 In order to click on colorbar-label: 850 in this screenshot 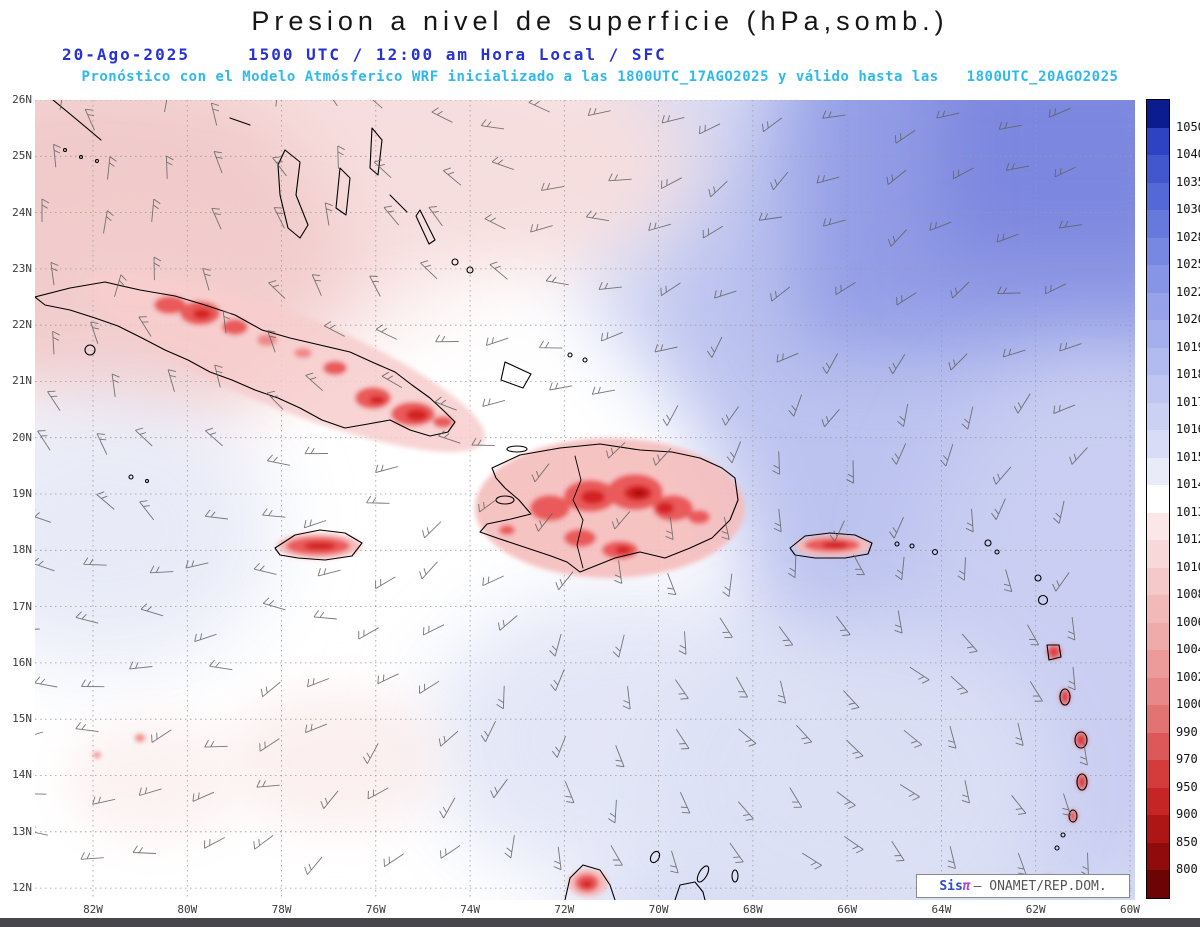, I will do `click(1187, 841)`.